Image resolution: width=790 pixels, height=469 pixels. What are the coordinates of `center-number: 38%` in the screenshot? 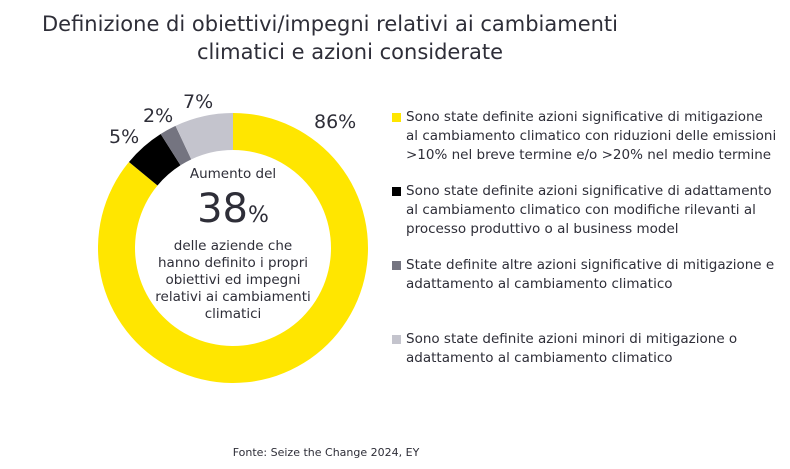 It's located at (233, 212).